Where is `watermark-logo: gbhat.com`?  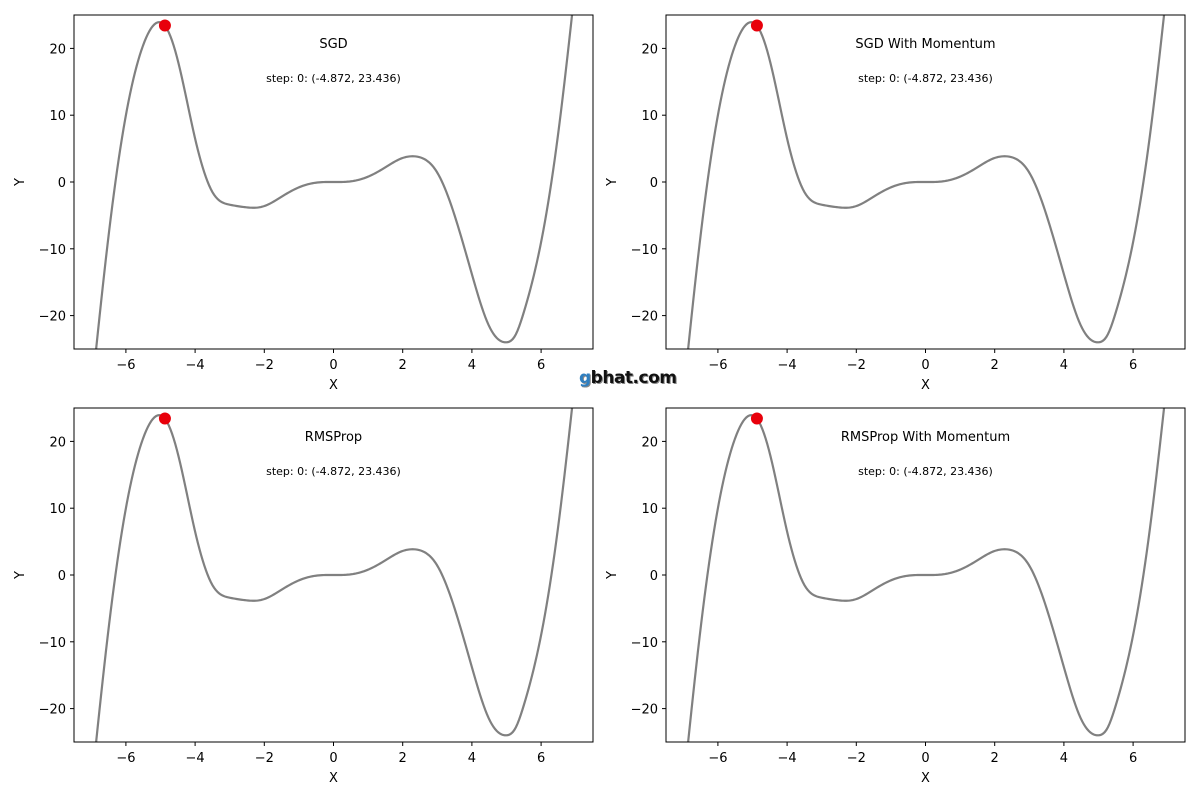
watermark-logo: gbhat.com is located at coordinates (628, 378).